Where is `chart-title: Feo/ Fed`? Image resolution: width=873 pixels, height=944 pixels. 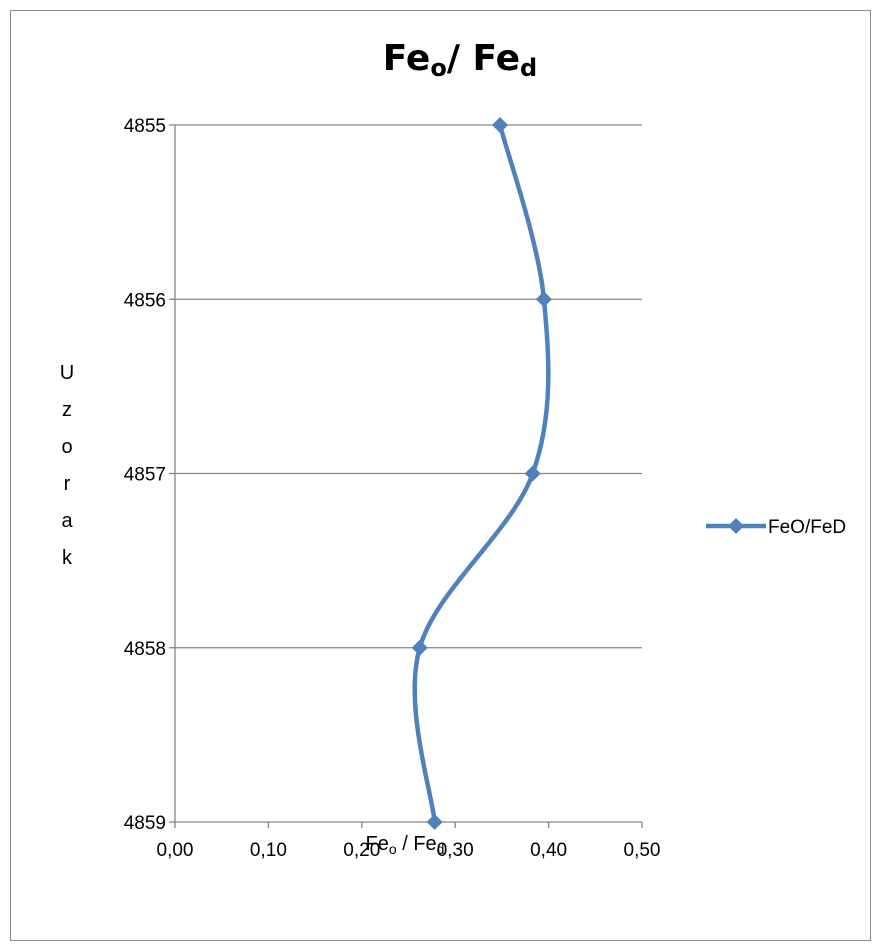
chart-title: Feo/ Fed is located at coordinates (460, 60).